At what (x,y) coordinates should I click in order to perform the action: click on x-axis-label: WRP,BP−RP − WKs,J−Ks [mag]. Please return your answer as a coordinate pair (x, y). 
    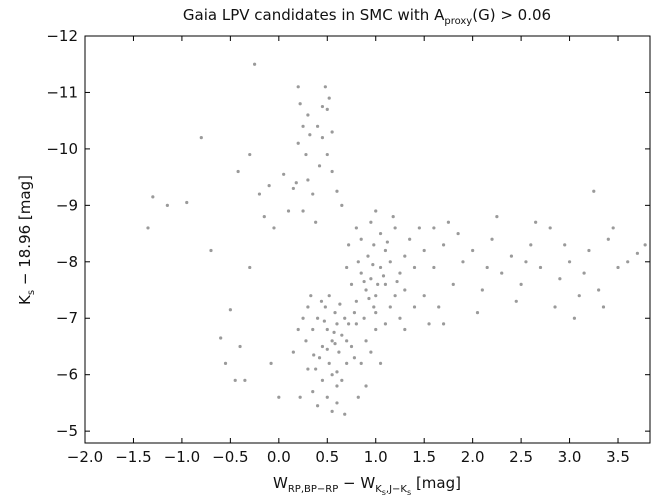
    Looking at the image, I should click on (367, 485).